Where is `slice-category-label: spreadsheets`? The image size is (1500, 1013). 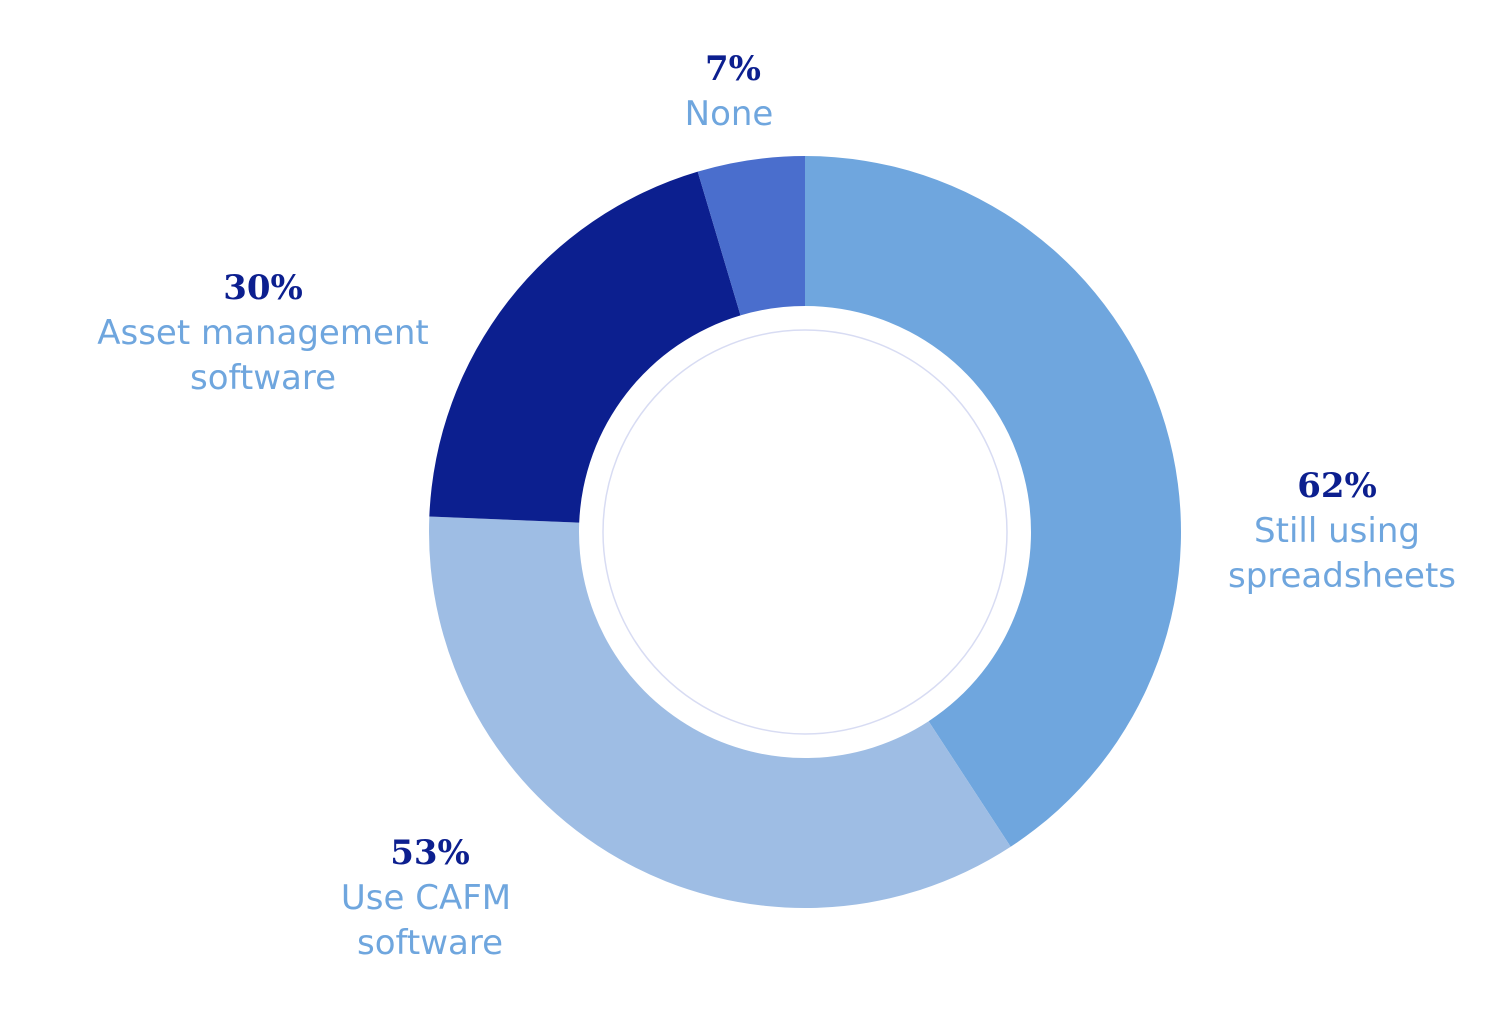 slice-category-label: spreadsheets is located at coordinates (1342, 576).